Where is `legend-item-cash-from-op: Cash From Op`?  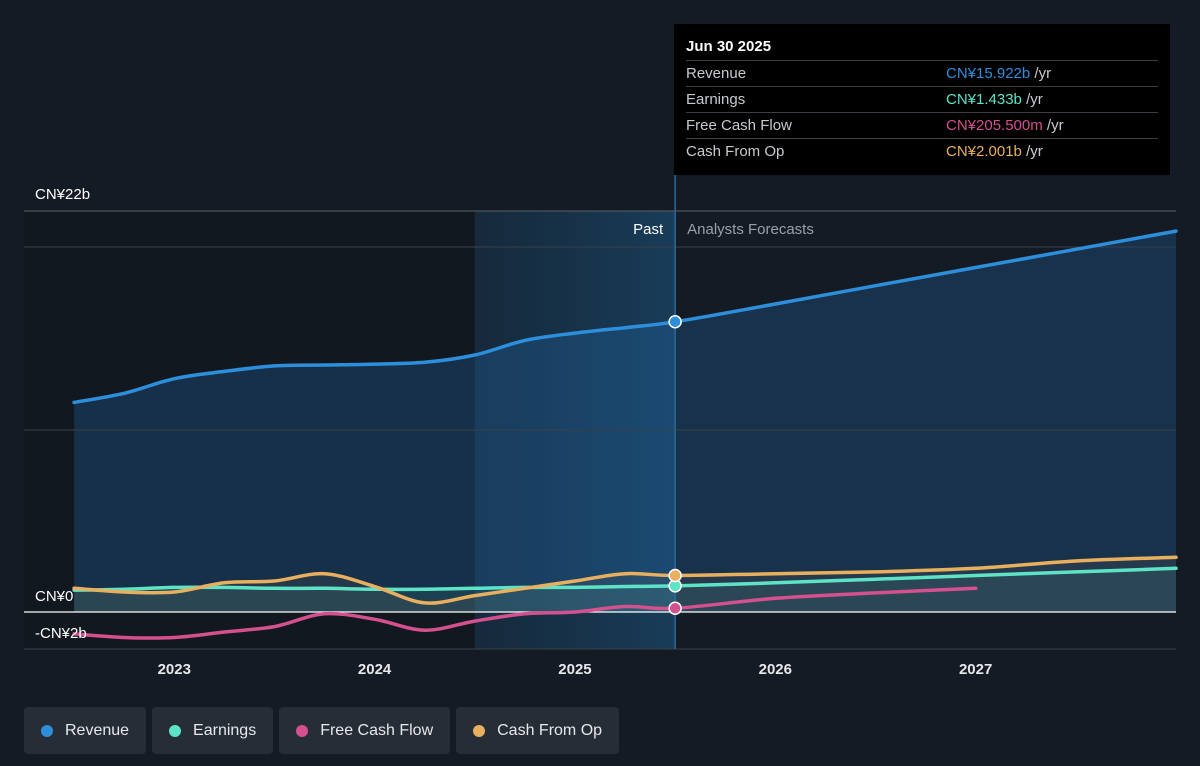 legend-item-cash-from-op: Cash From Op is located at coordinates (538, 730).